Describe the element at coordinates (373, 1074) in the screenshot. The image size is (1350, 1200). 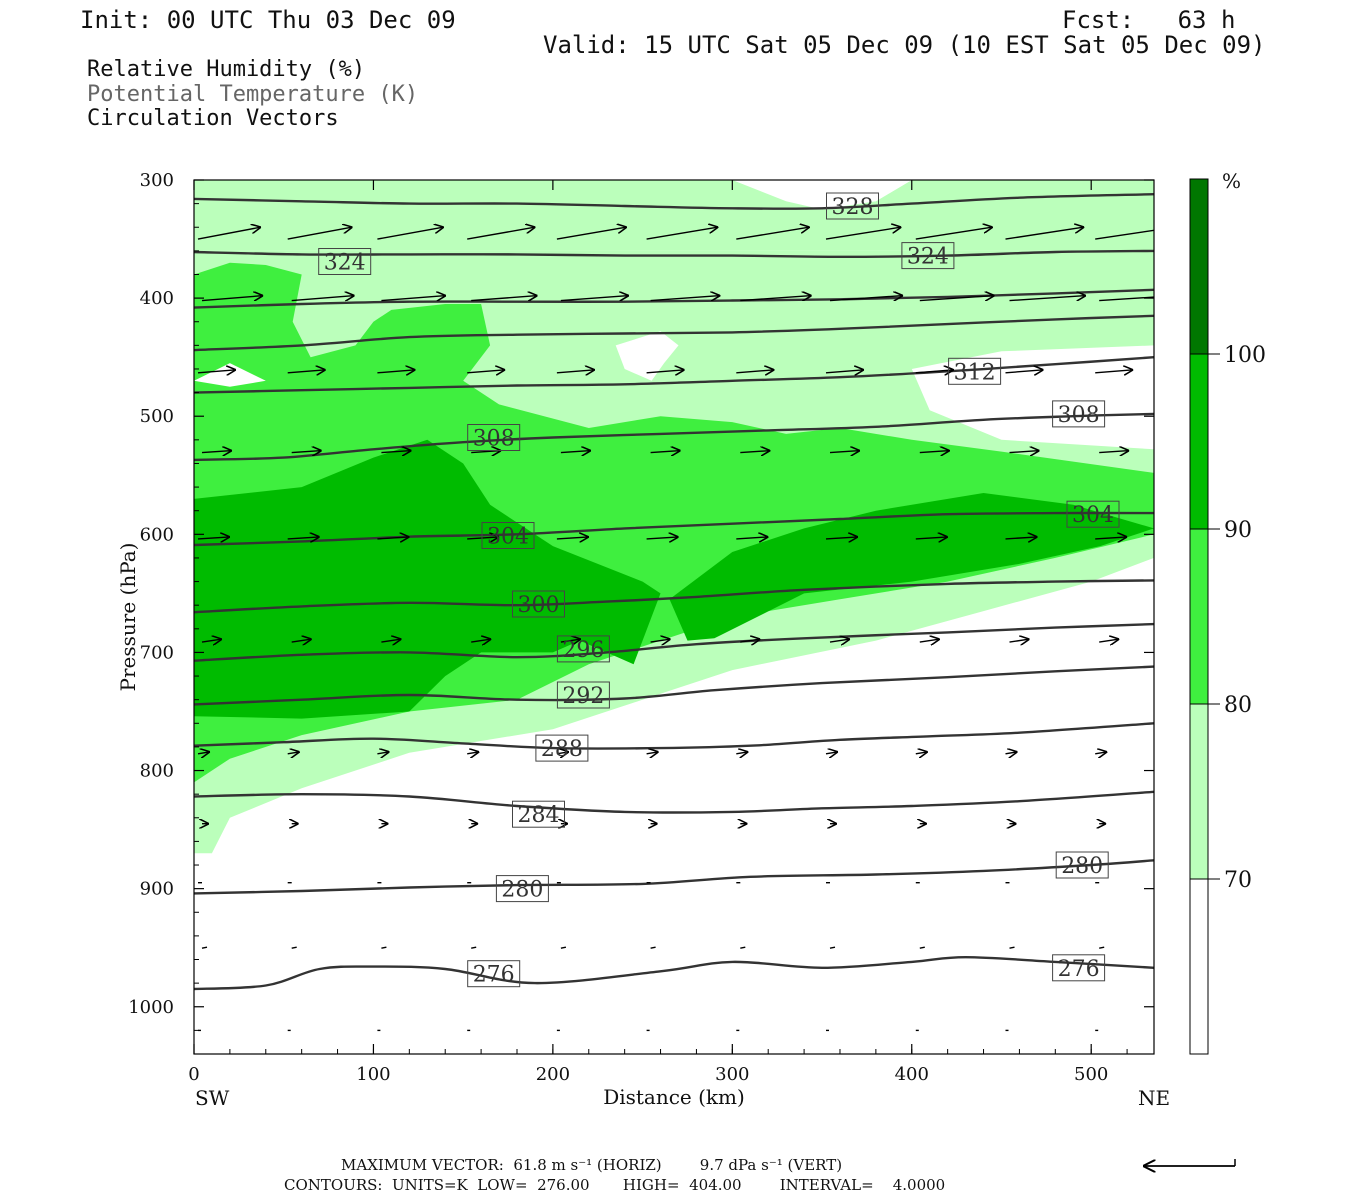
I see `x-tick-label: 100` at that location.